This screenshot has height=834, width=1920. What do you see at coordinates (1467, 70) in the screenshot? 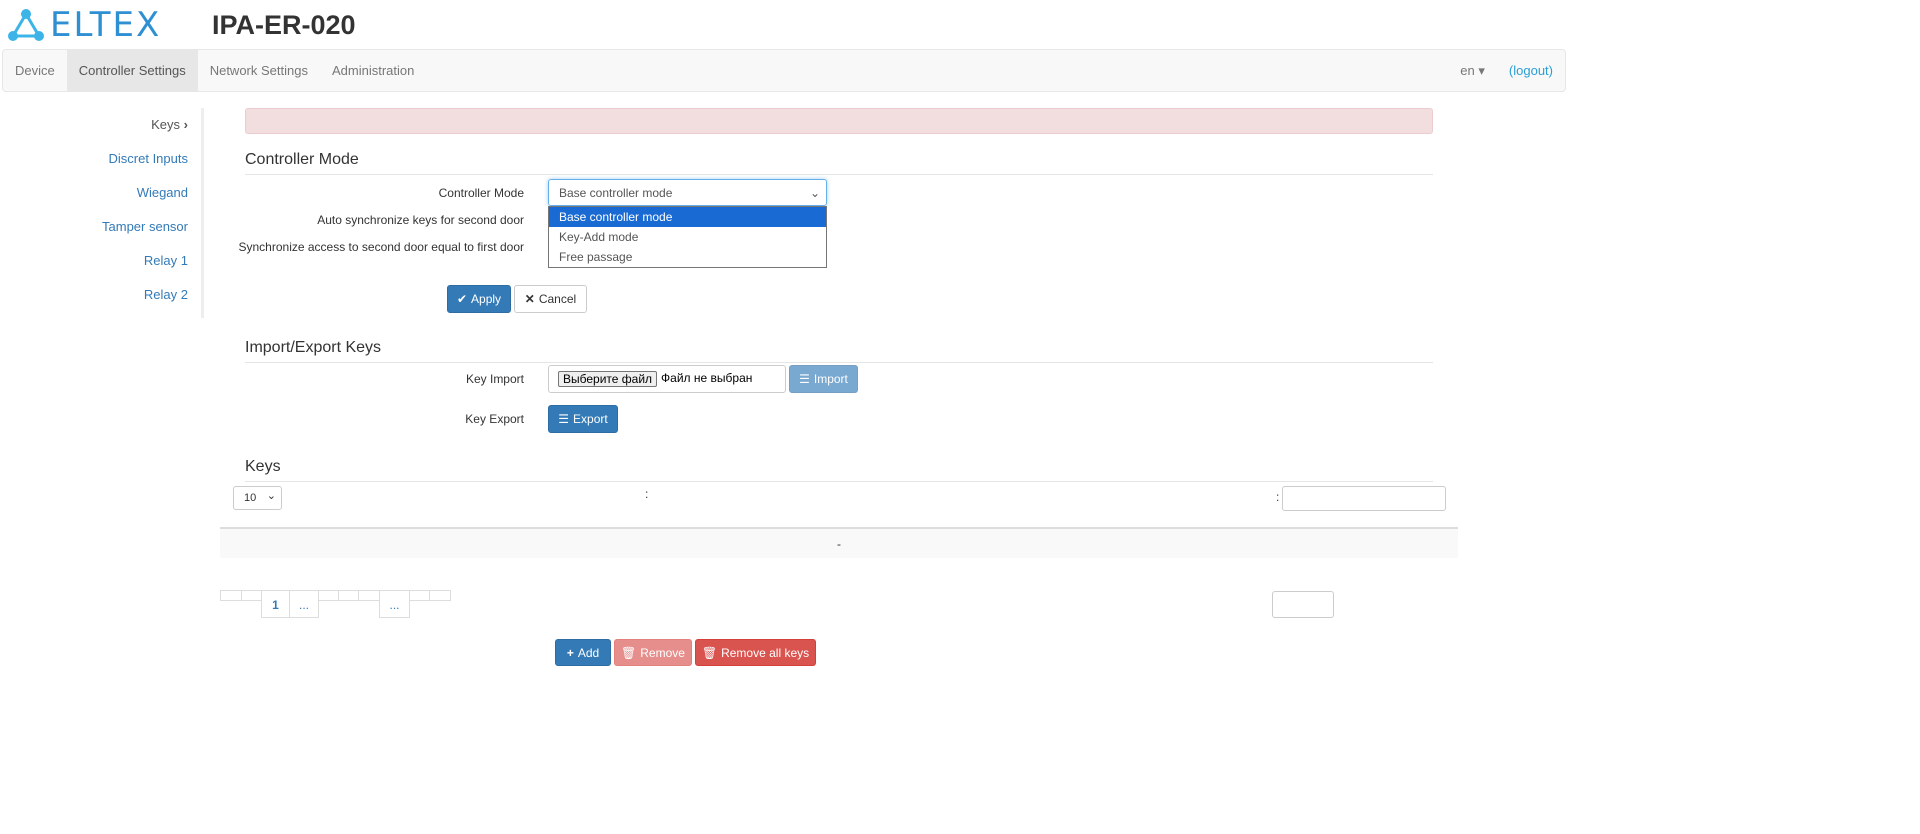
I see `language-value: en` at bounding box center [1467, 70].